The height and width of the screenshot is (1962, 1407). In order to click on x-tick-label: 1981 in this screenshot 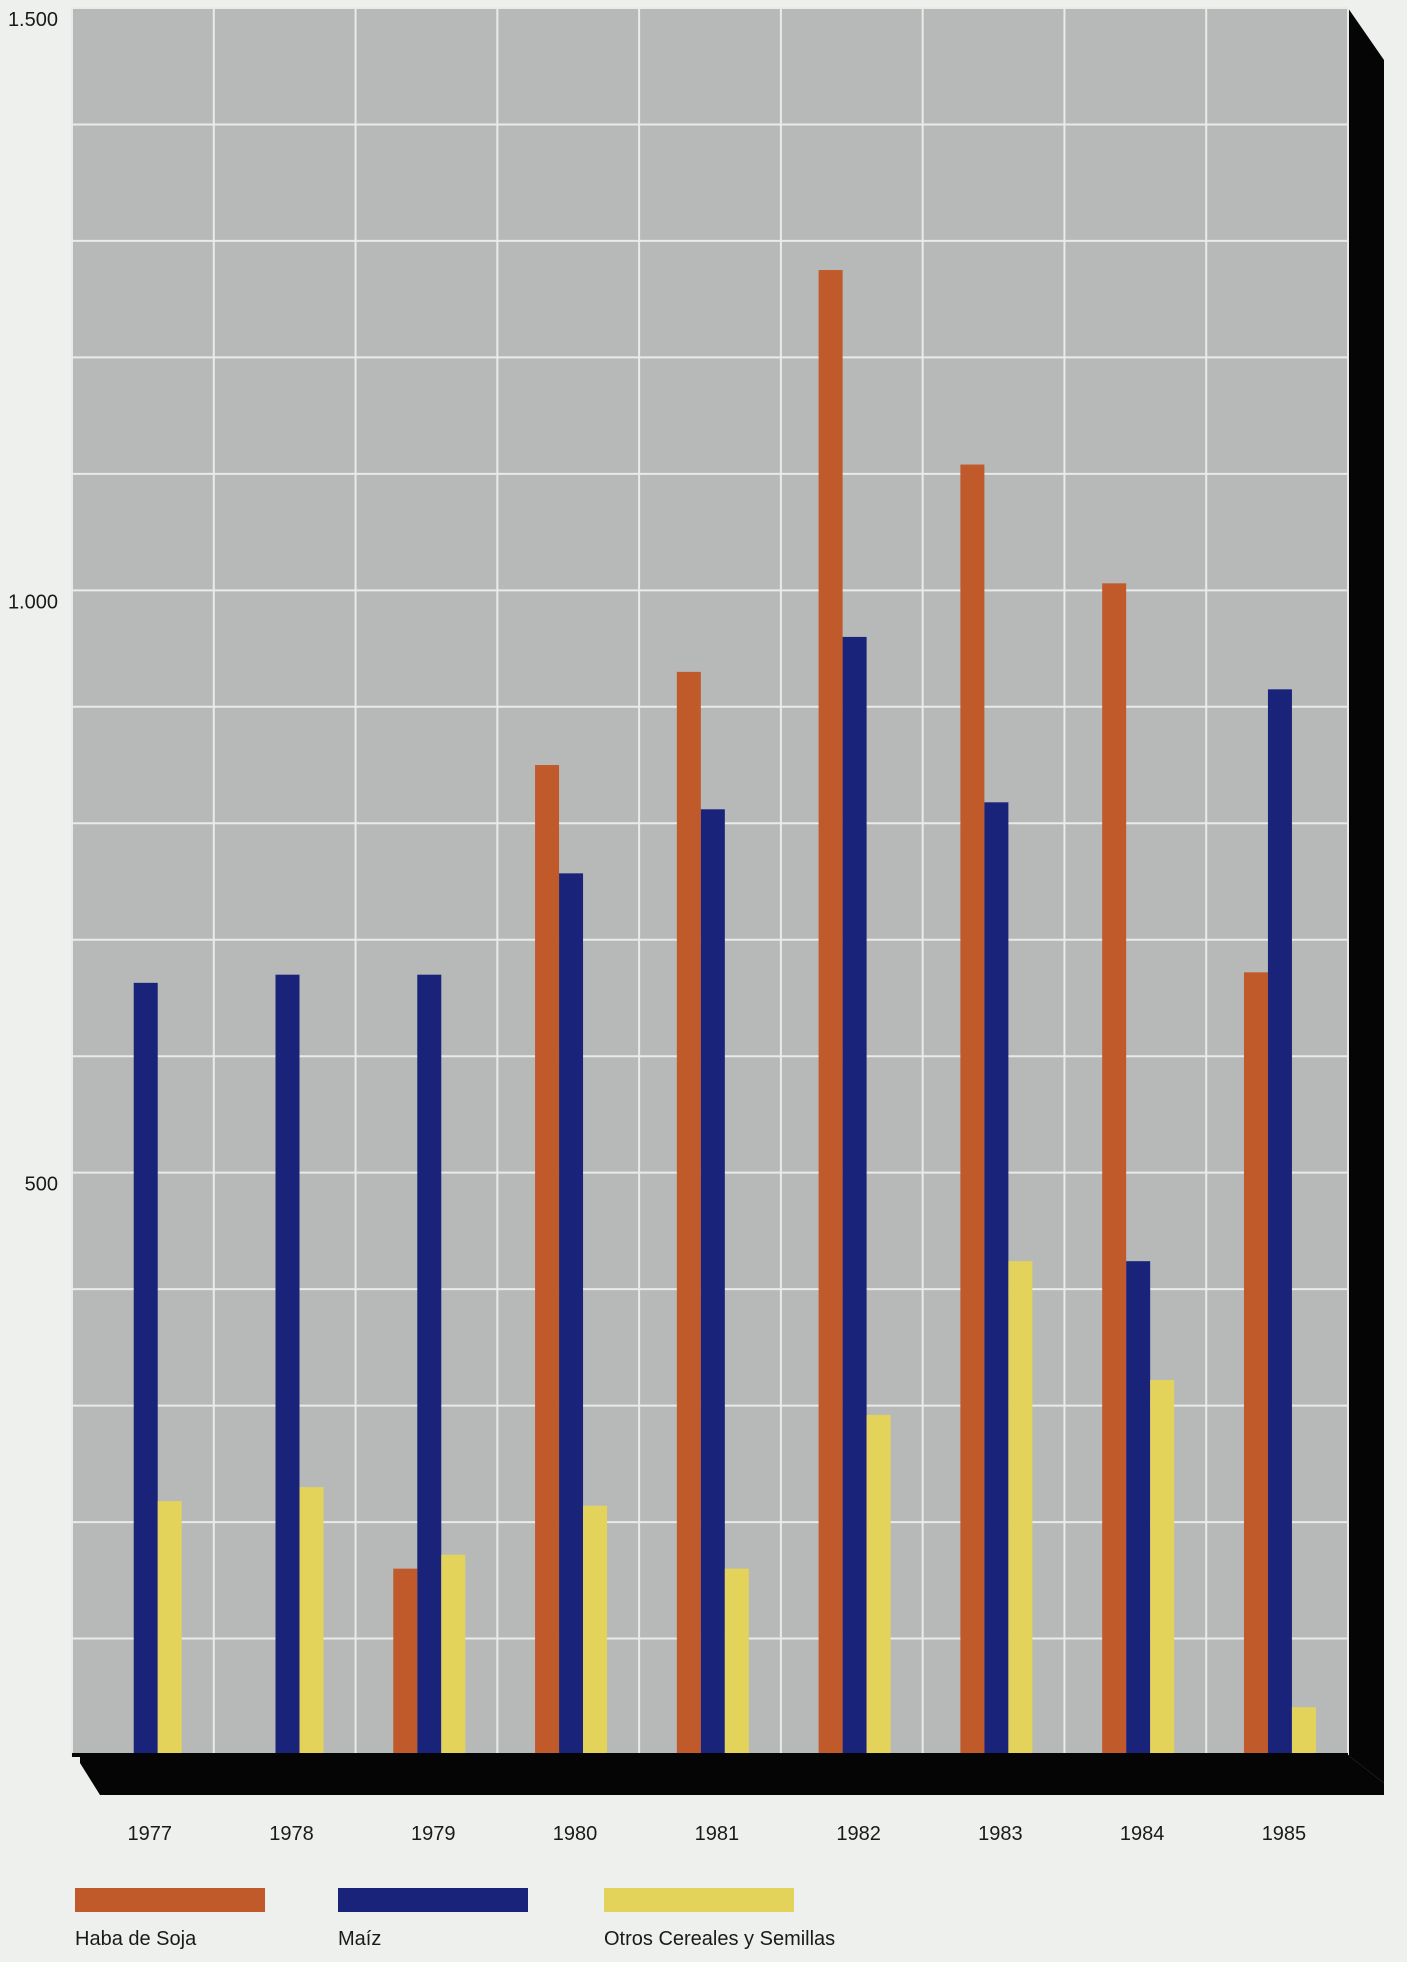, I will do `click(717, 1834)`.